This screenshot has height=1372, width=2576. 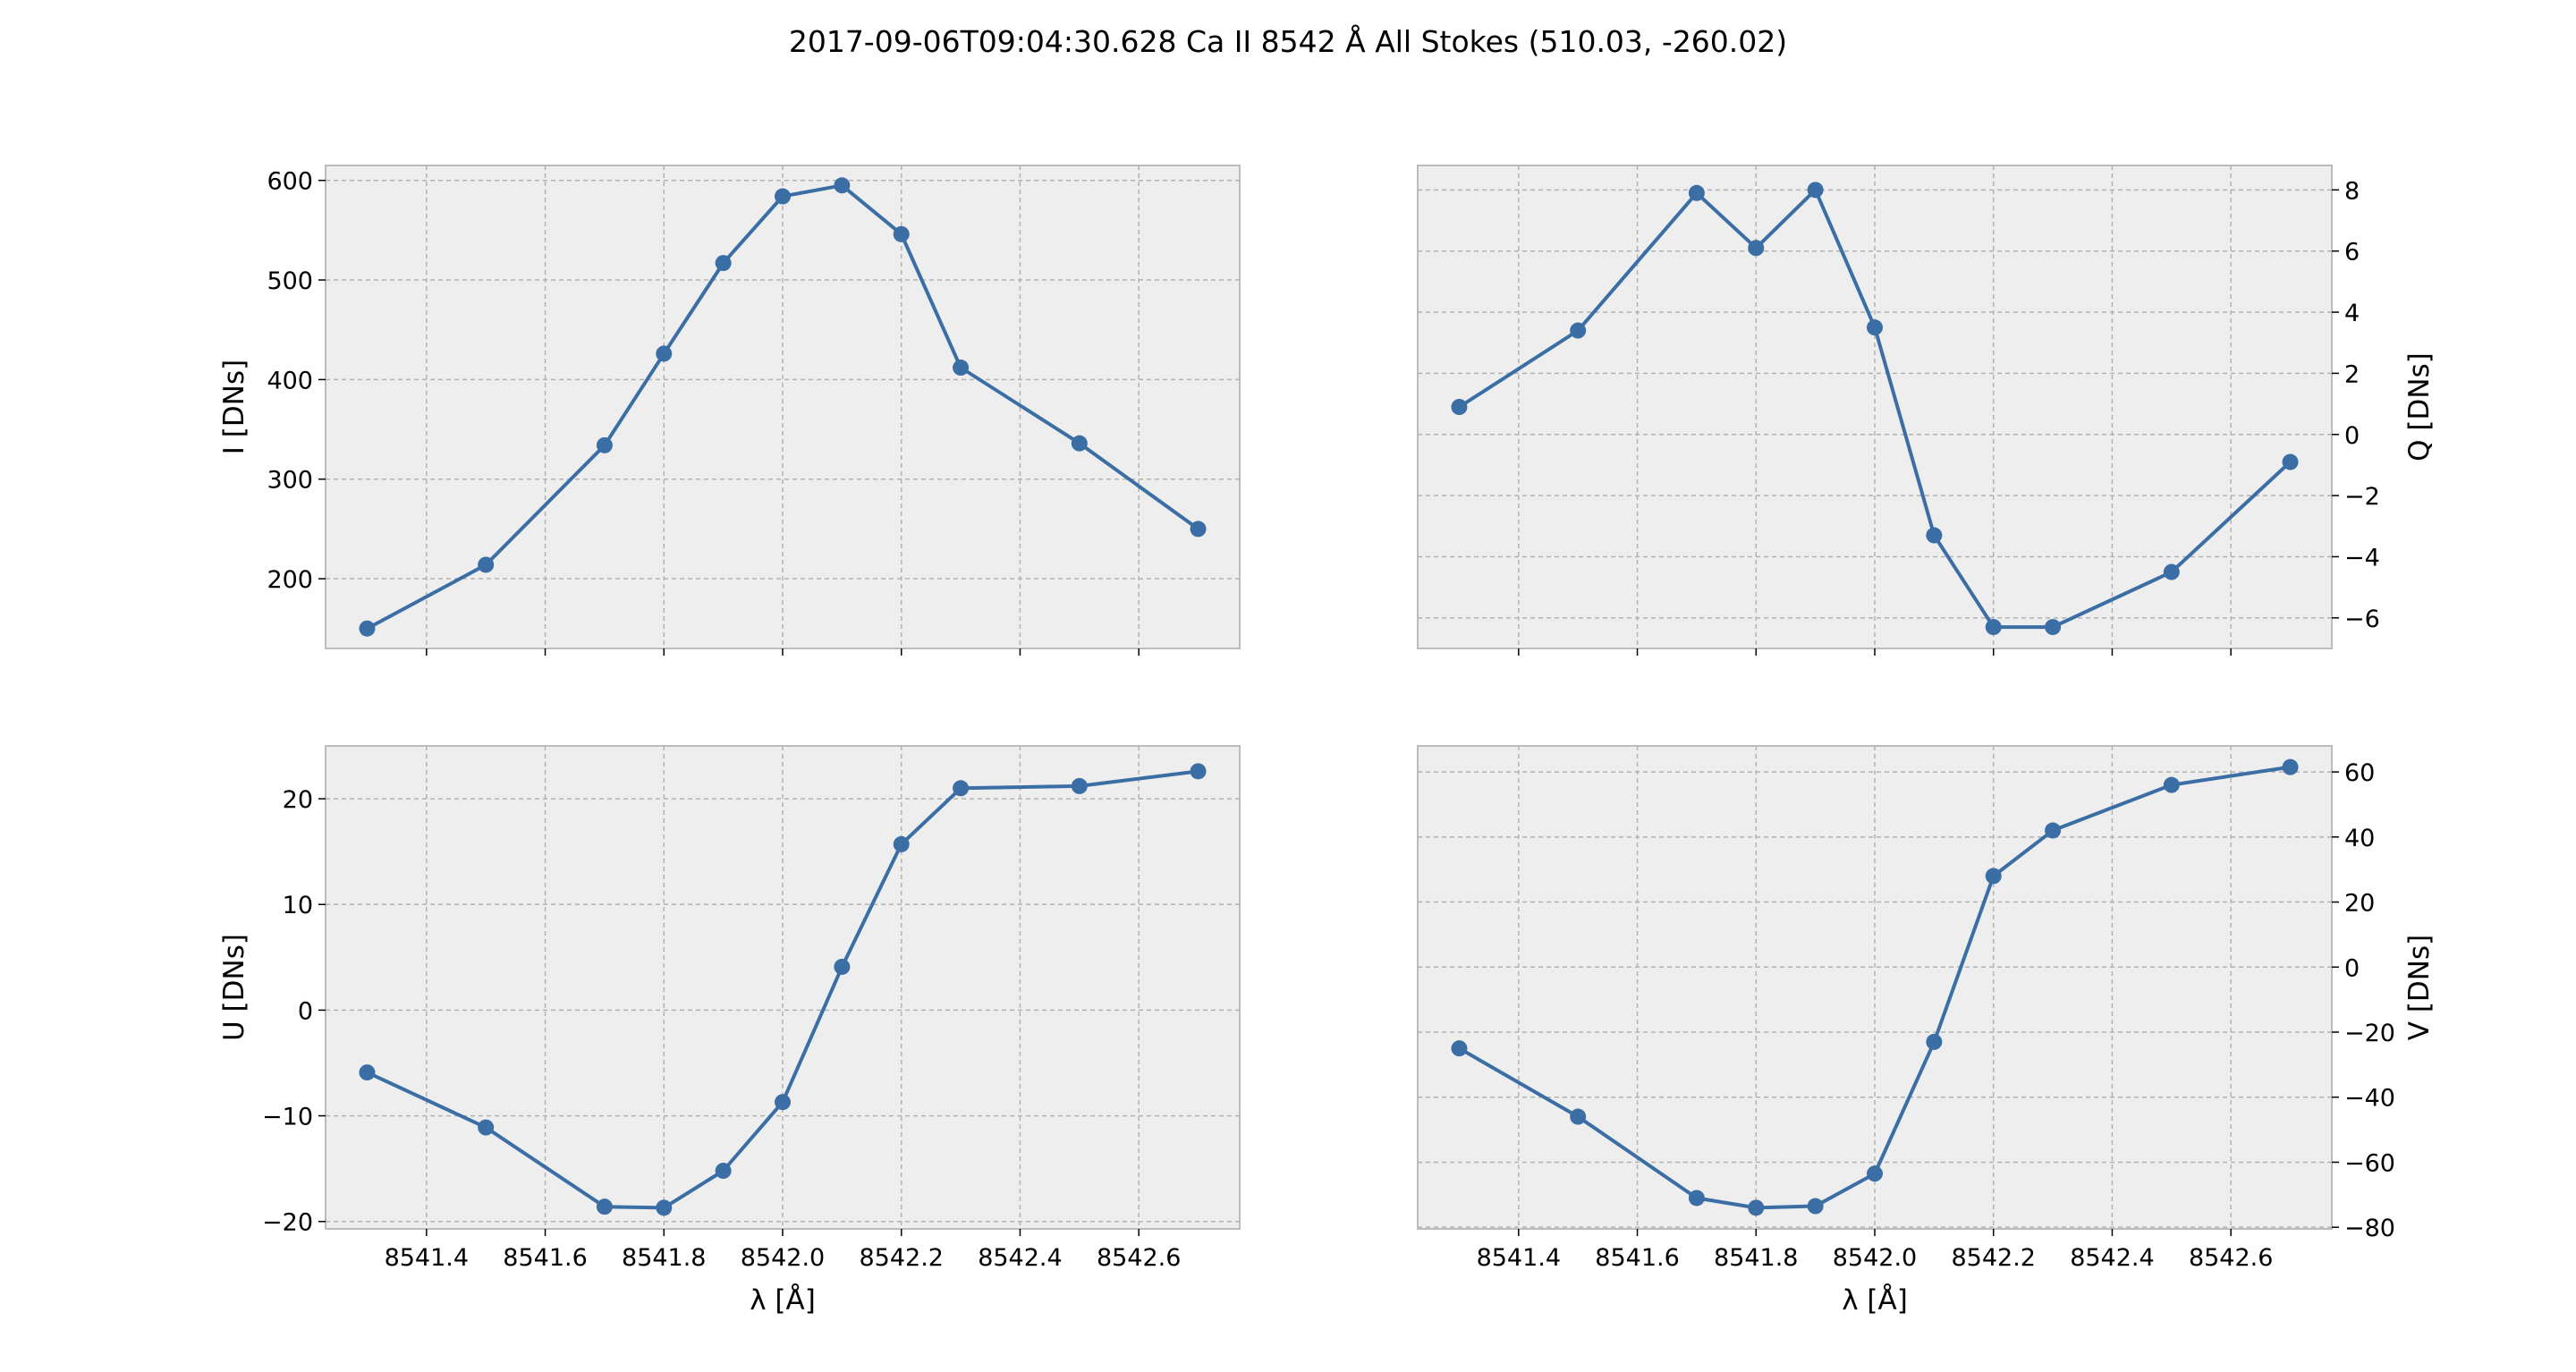 What do you see at coordinates (2352, 436) in the screenshot?
I see `stokes-q-y-tick-label: 0` at bounding box center [2352, 436].